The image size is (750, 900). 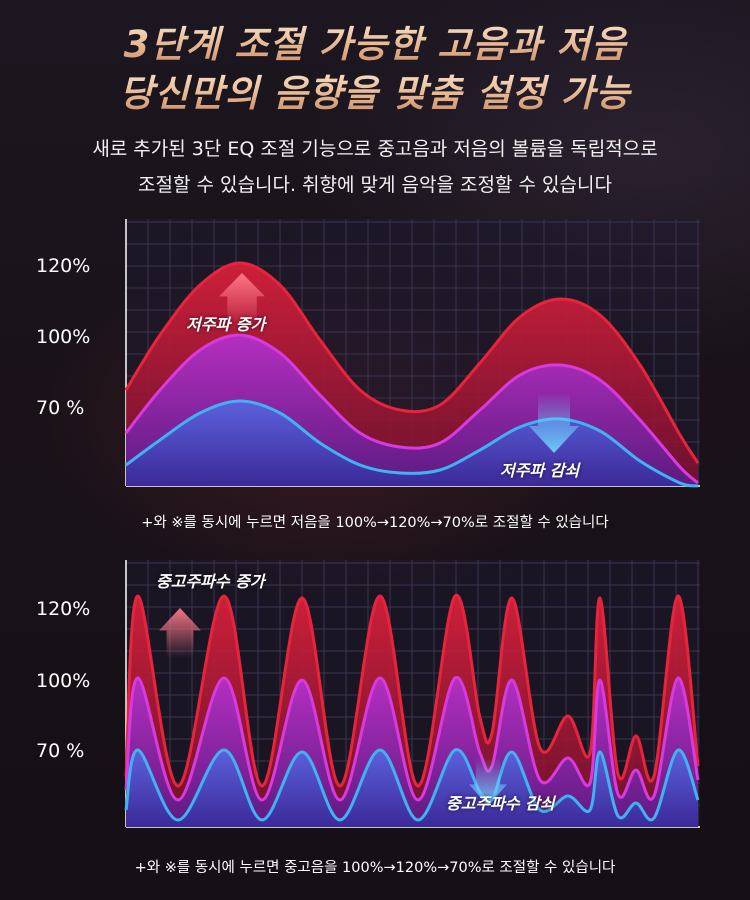 What do you see at coordinates (226, 324) in the screenshot?
I see `bass-increase-label: 저주파 증가` at bounding box center [226, 324].